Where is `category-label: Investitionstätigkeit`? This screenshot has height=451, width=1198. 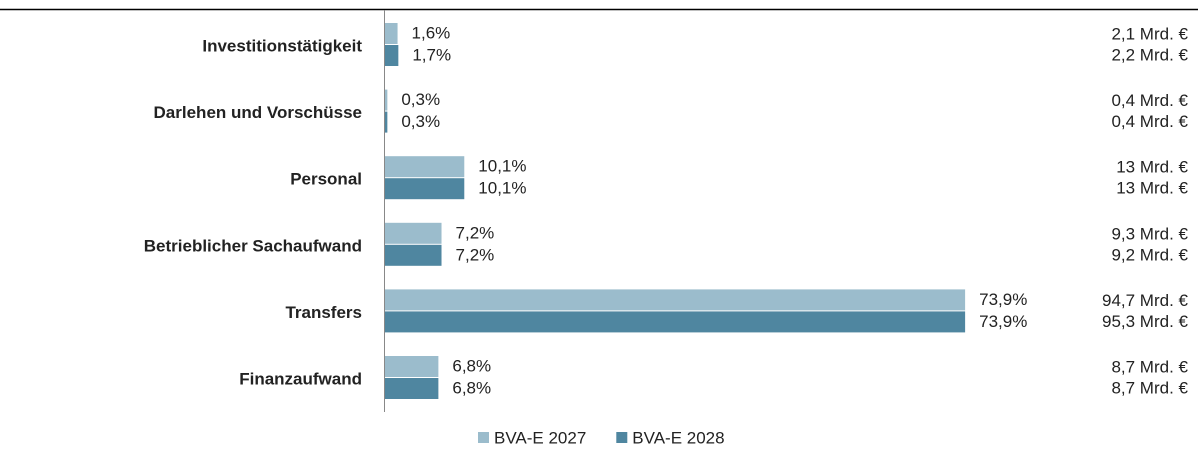 category-label: Investitionstätigkeit is located at coordinates (282, 45).